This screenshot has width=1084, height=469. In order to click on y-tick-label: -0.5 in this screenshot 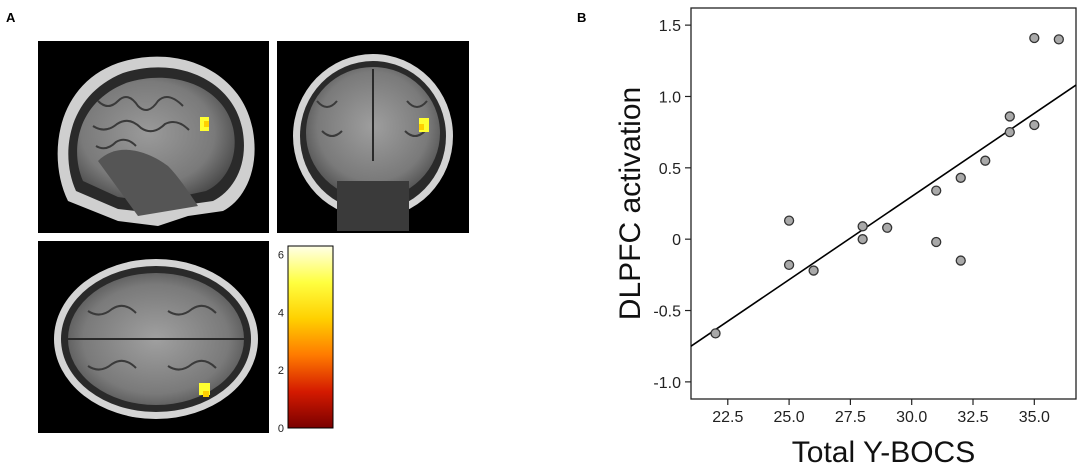, I will do `click(667, 312)`.